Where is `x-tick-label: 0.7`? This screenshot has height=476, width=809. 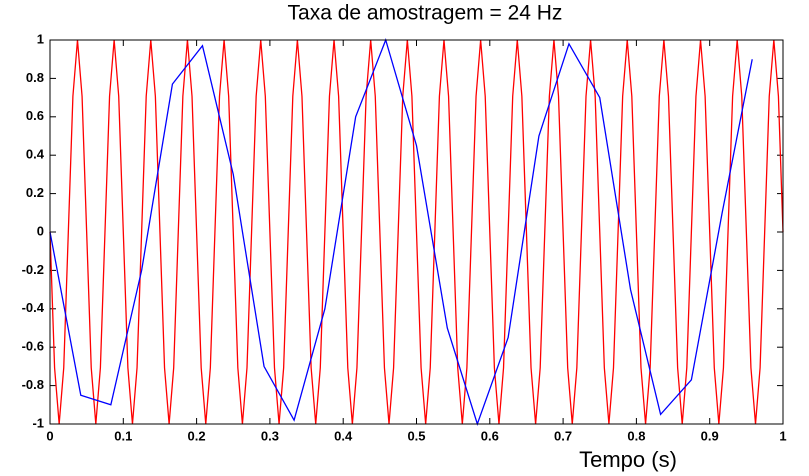 x-tick-label: 0.7 is located at coordinates (563, 435).